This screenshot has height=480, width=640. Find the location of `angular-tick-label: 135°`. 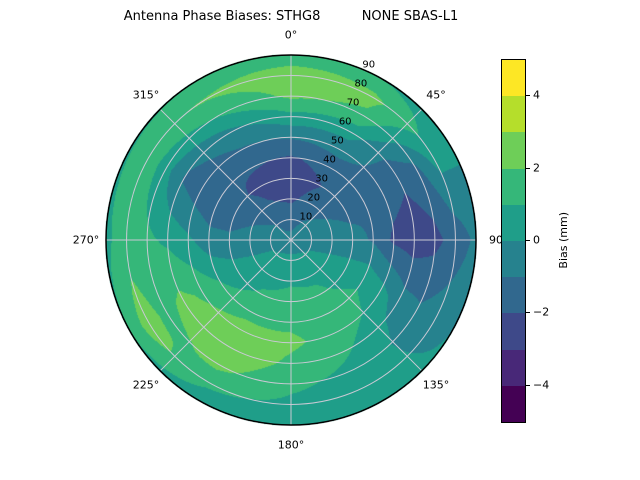

angular-tick-label: 135° is located at coordinates (436, 385).